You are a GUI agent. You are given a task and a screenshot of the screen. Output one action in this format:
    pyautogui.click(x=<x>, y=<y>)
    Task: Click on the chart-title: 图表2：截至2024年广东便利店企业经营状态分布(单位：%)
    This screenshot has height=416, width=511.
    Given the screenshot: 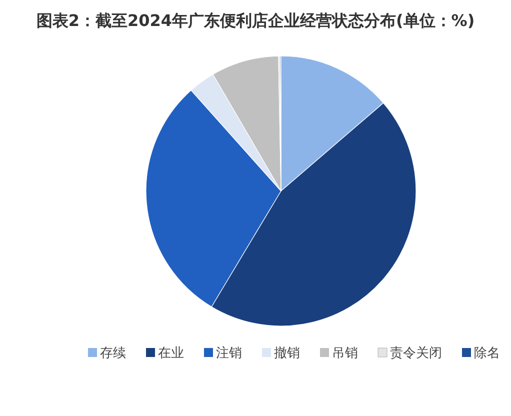 What is the action you would take?
    pyautogui.click(x=255, y=20)
    